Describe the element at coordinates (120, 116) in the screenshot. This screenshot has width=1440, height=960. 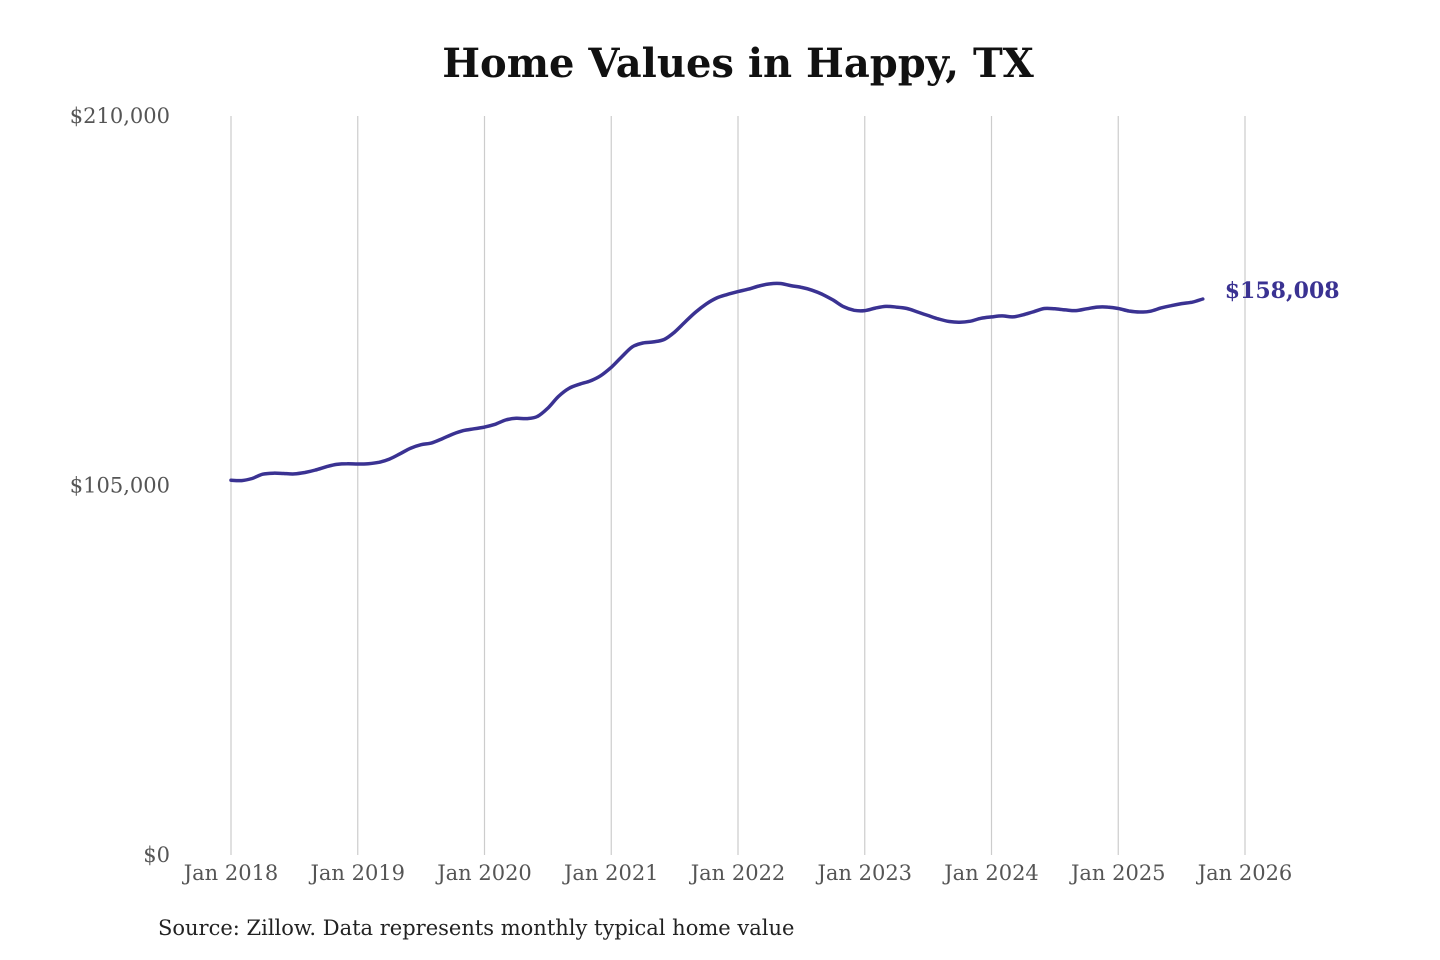
I see `y-tick-label: $210,000` at that location.